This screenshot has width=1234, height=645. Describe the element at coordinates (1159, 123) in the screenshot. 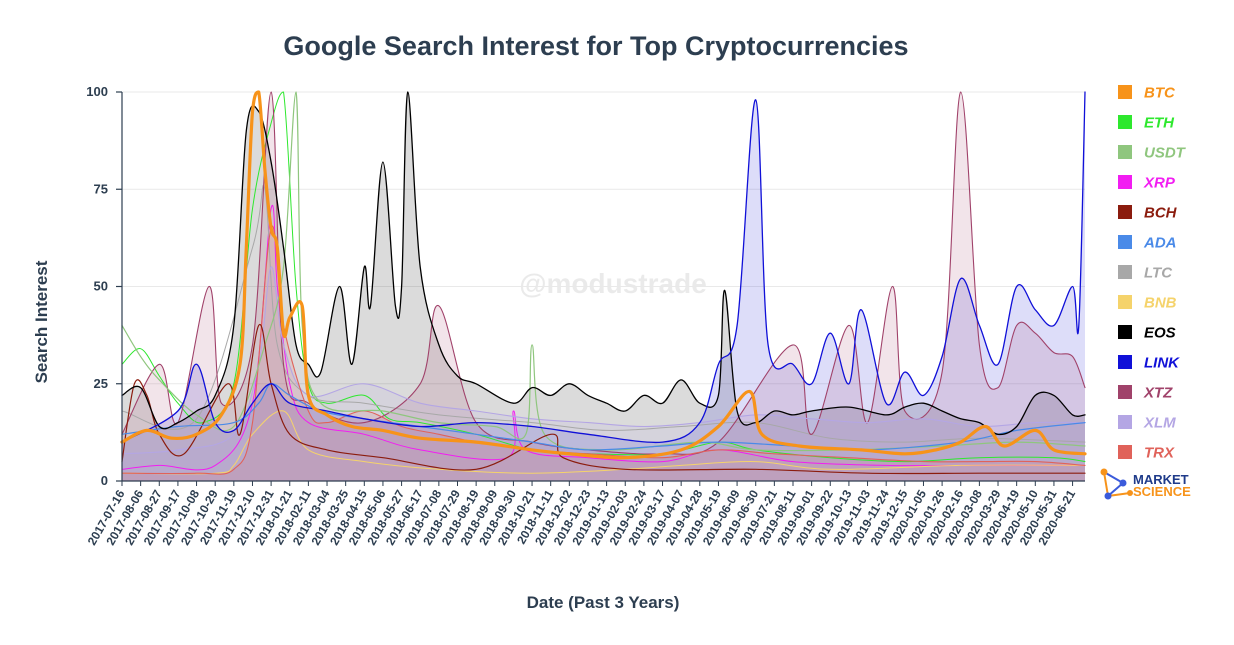

I see `legend-label-eth: ETH` at that location.